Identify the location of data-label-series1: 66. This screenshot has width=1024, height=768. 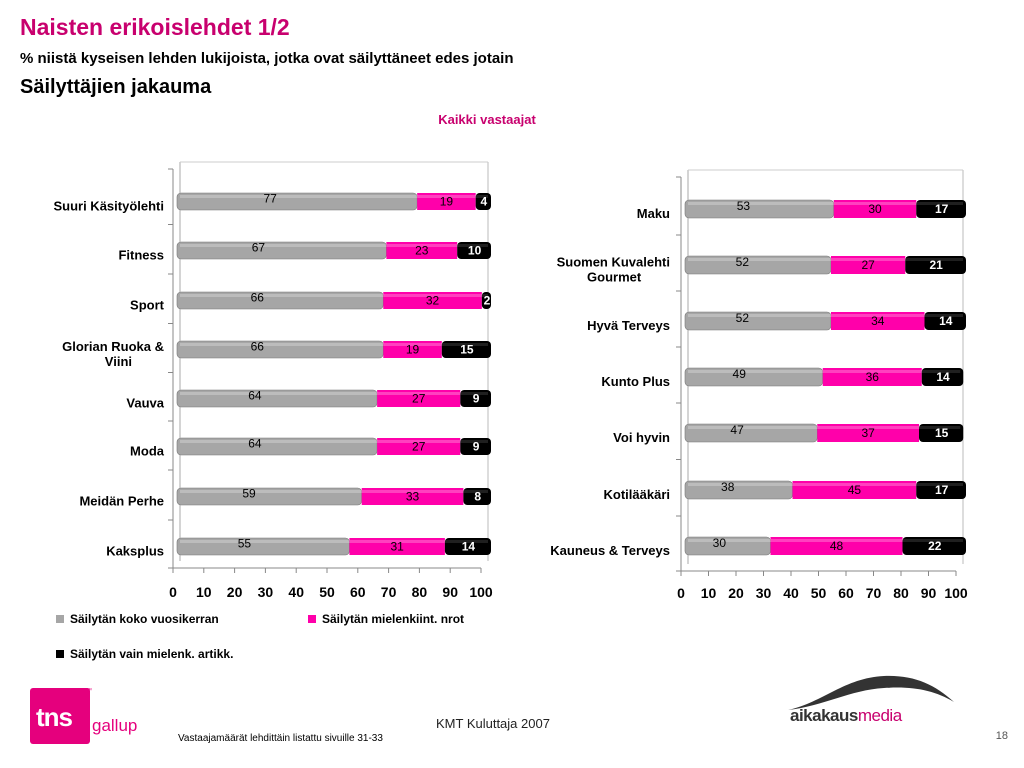
(258, 298).